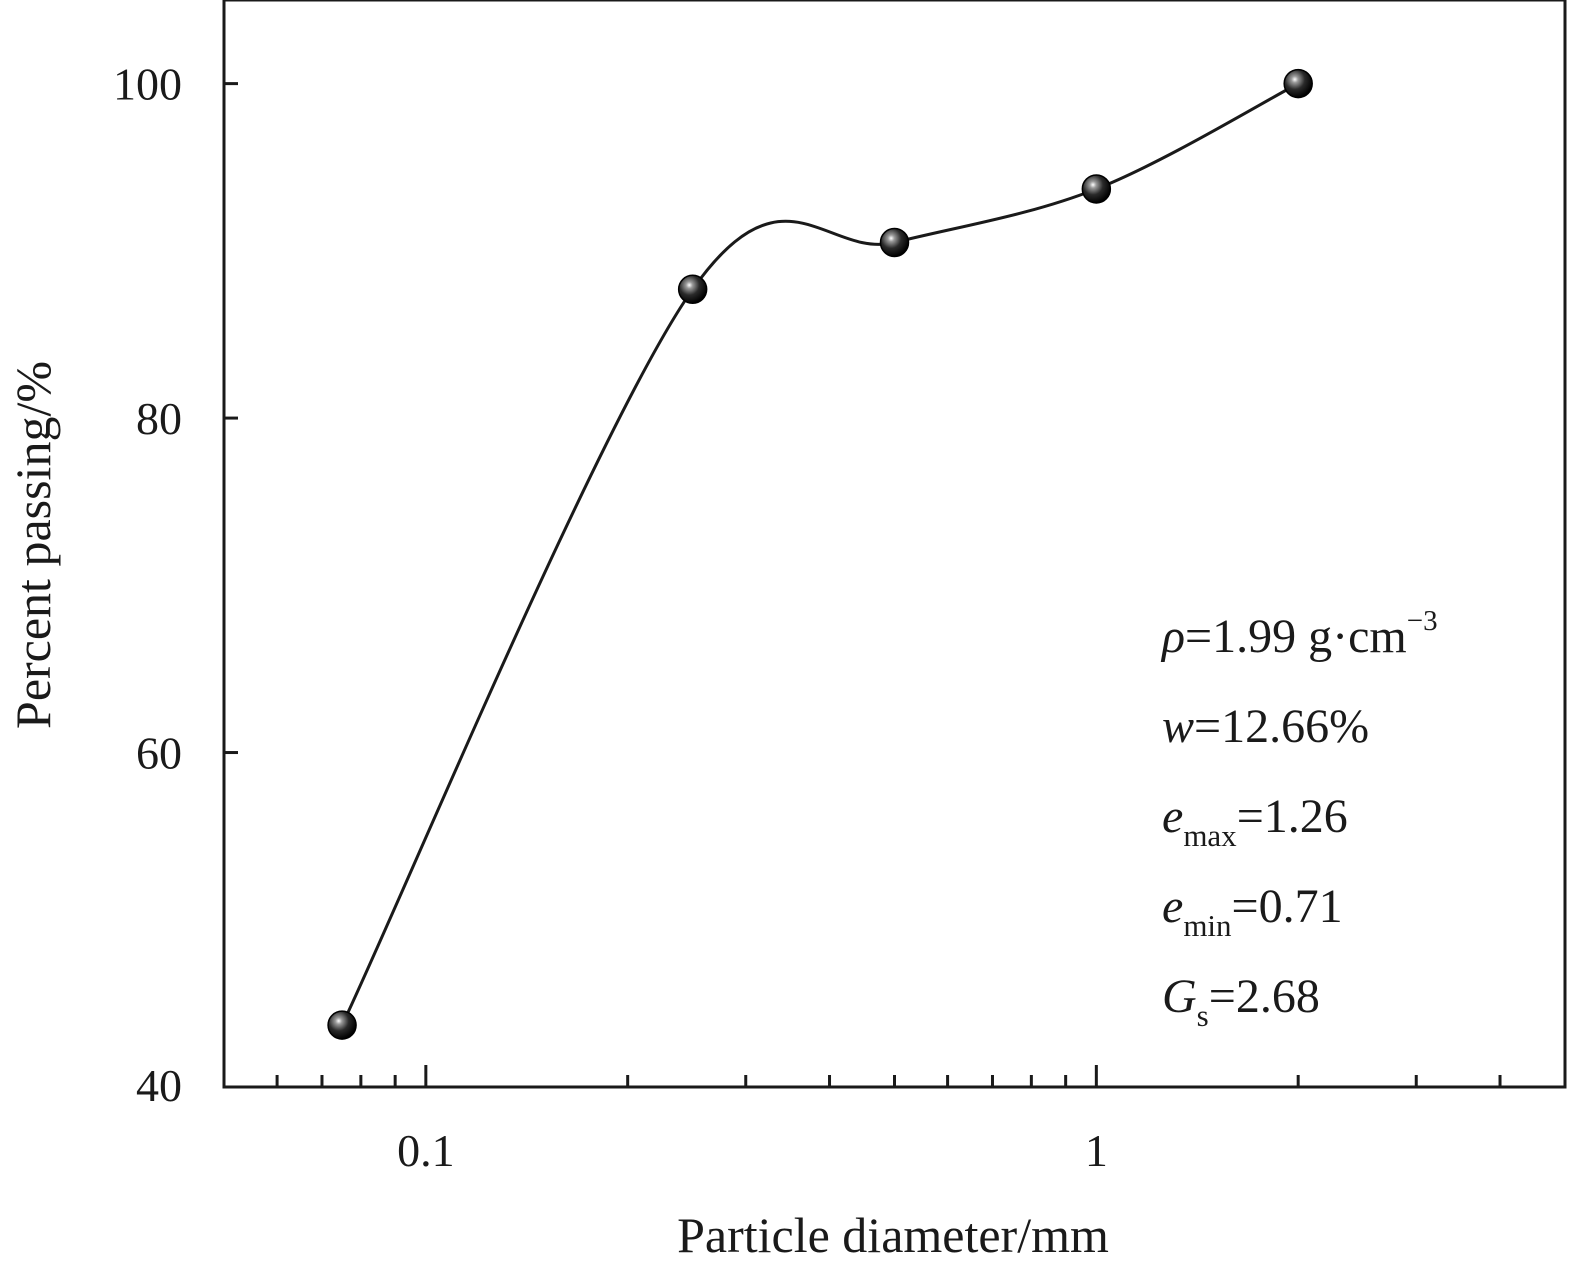 The width and height of the screenshot is (1575, 1275). I want to click on x-tick-label: 1, so click(1096, 1150).